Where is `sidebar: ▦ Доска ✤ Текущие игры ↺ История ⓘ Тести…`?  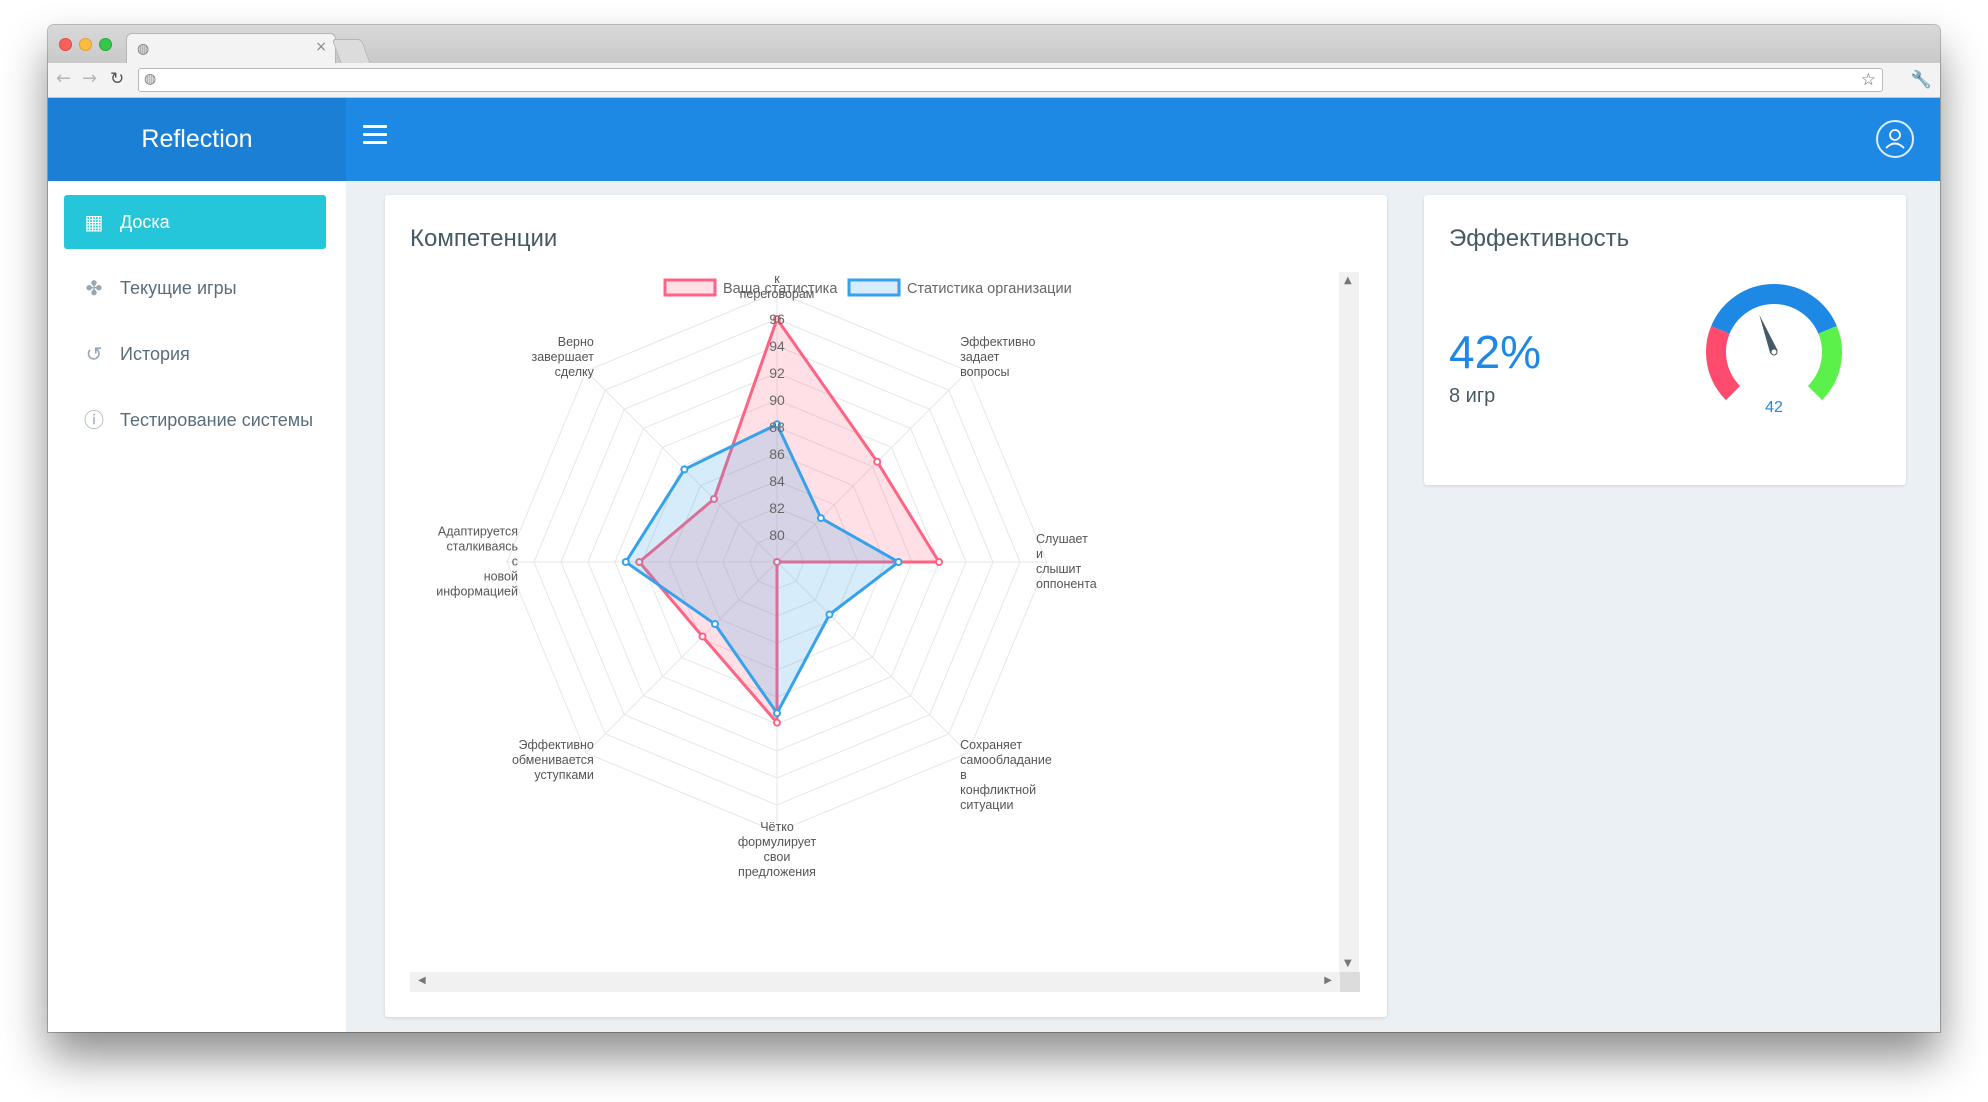 sidebar: ▦ Доска ✤ Текущие игры ↺ История ⓘ Тести… is located at coordinates (197, 606).